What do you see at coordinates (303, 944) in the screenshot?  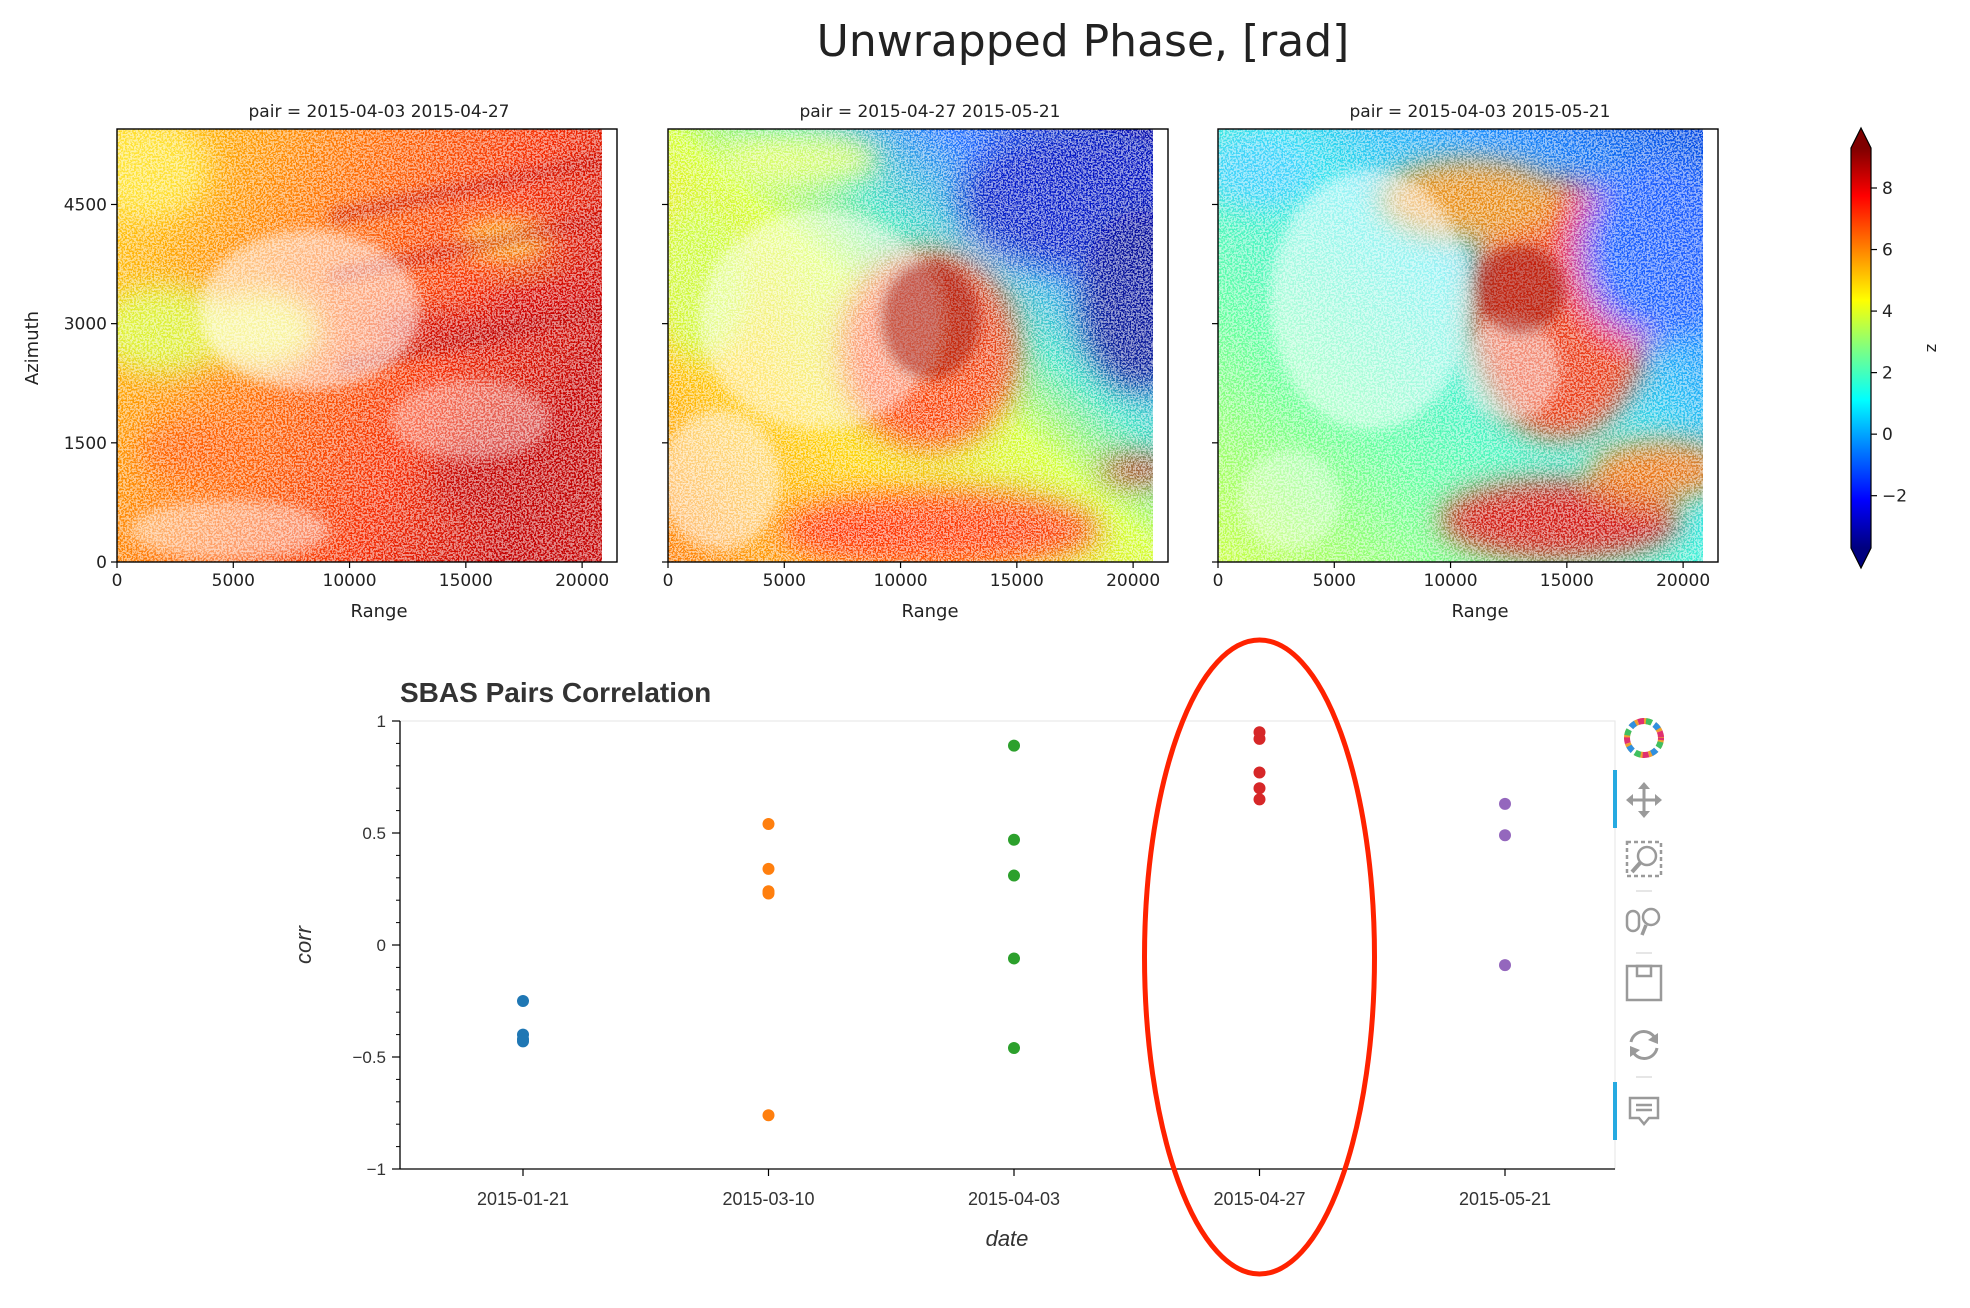 I see `scatter-y-label: corr` at bounding box center [303, 944].